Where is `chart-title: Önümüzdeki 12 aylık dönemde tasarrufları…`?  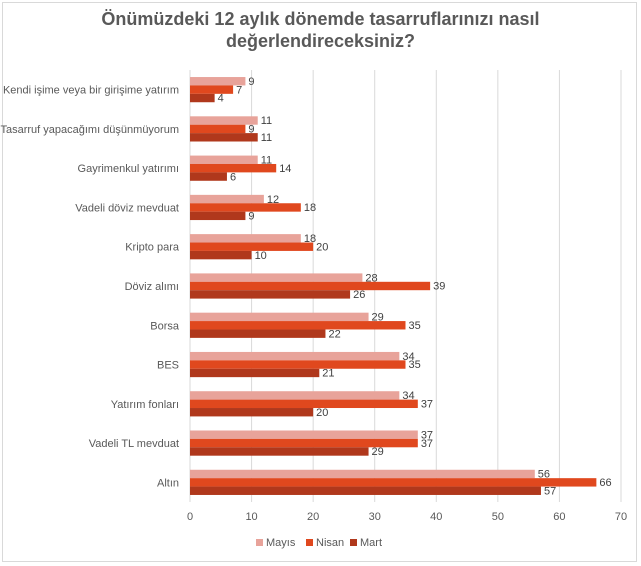
chart-title: Önümüzdeki 12 aylık dönemde tasarrufları… is located at coordinates (320, 30).